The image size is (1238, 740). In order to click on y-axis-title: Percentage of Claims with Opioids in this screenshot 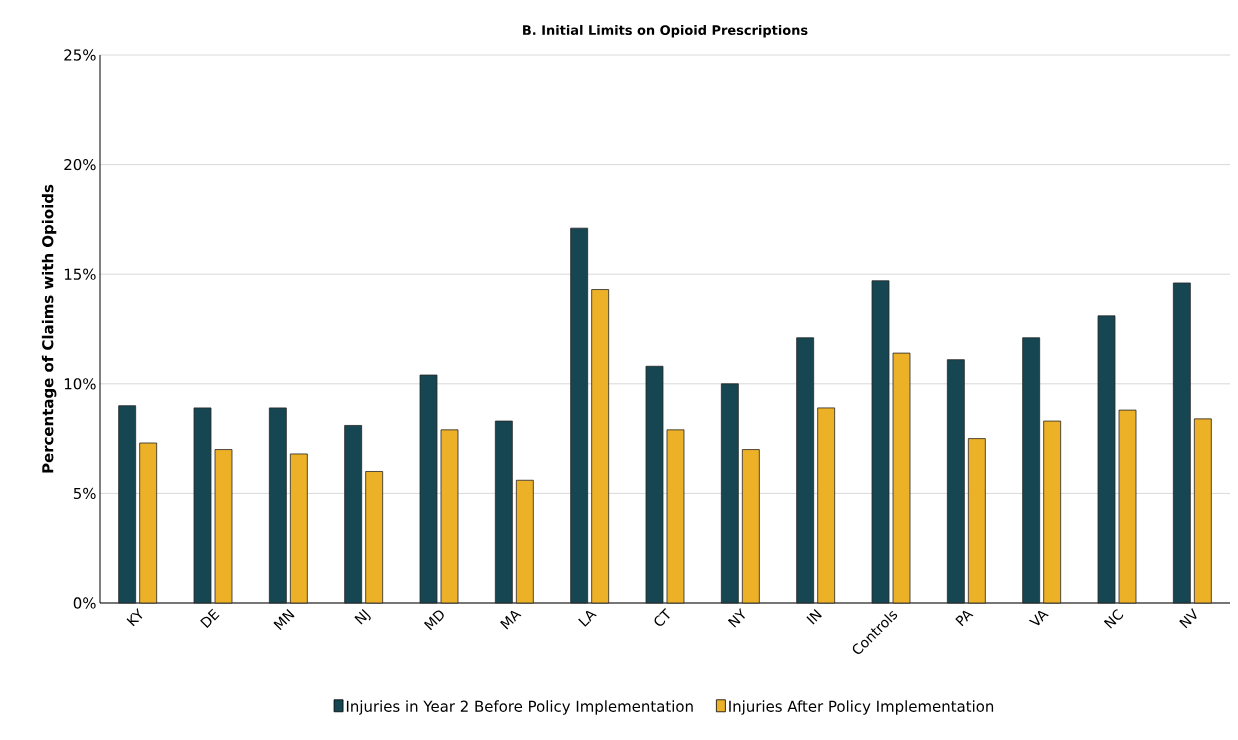, I will do `click(49, 328)`.